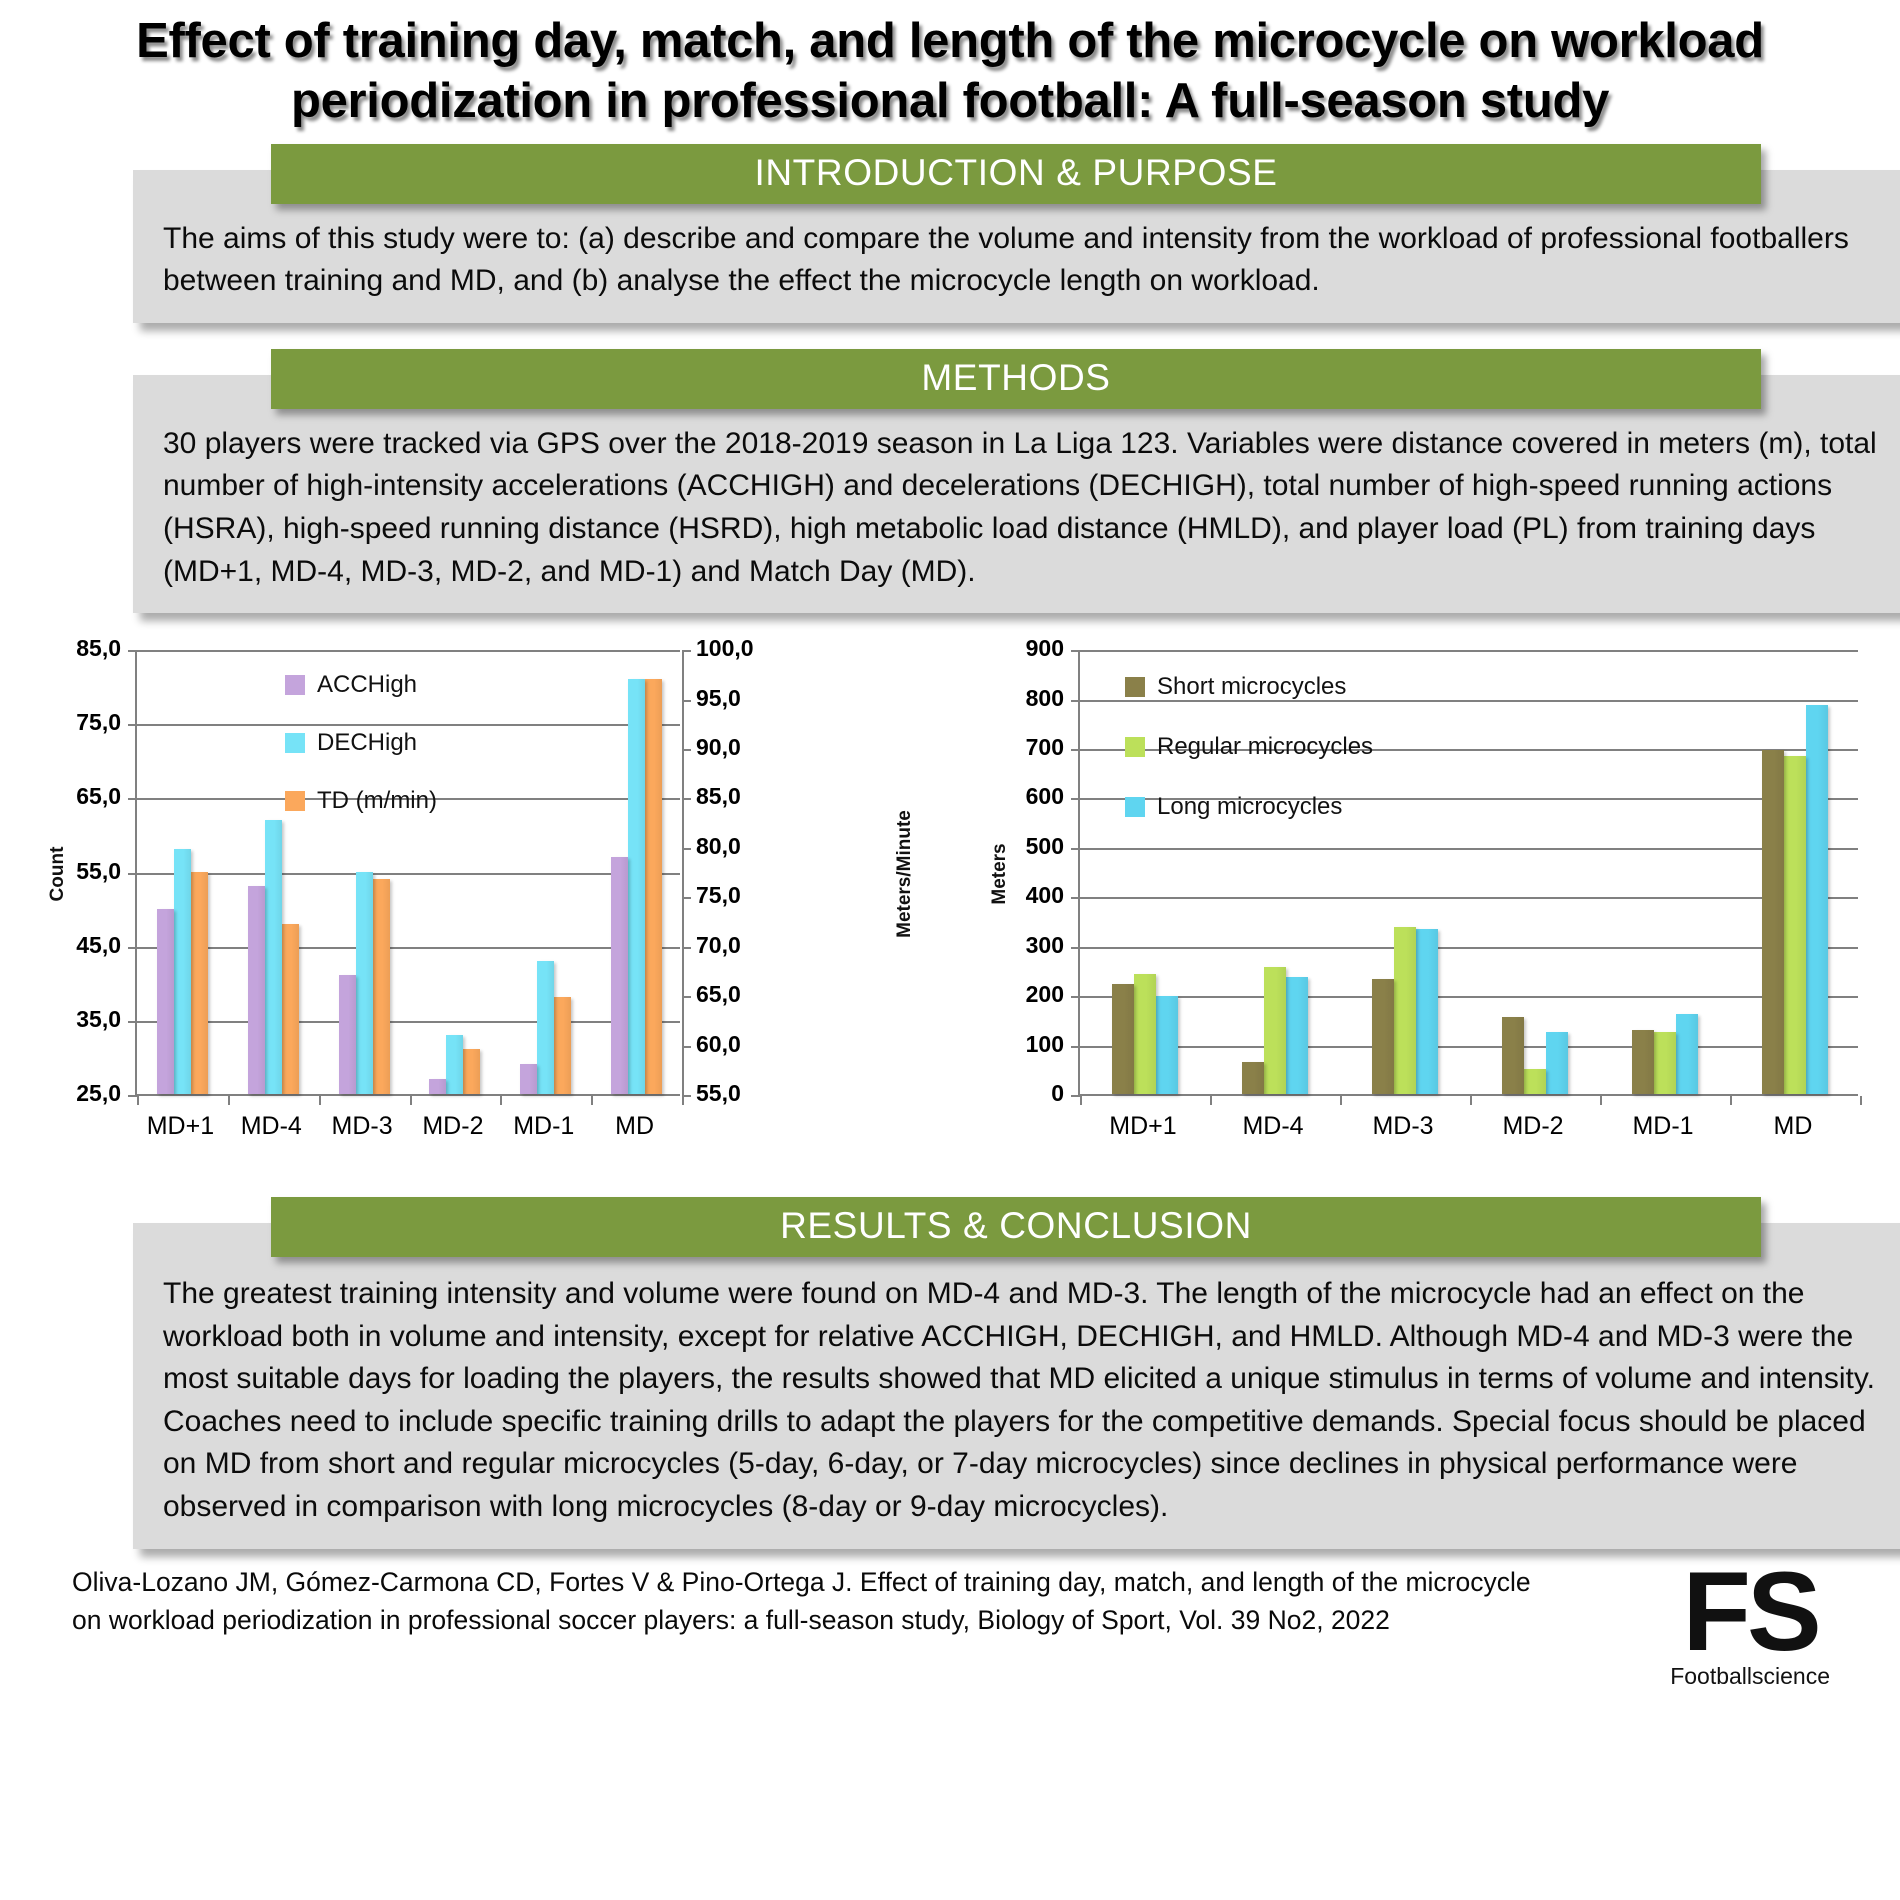 The image size is (1900, 1900). What do you see at coordinates (718, 796) in the screenshot?
I see `y2-tick-label: 85,0` at bounding box center [718, 796].